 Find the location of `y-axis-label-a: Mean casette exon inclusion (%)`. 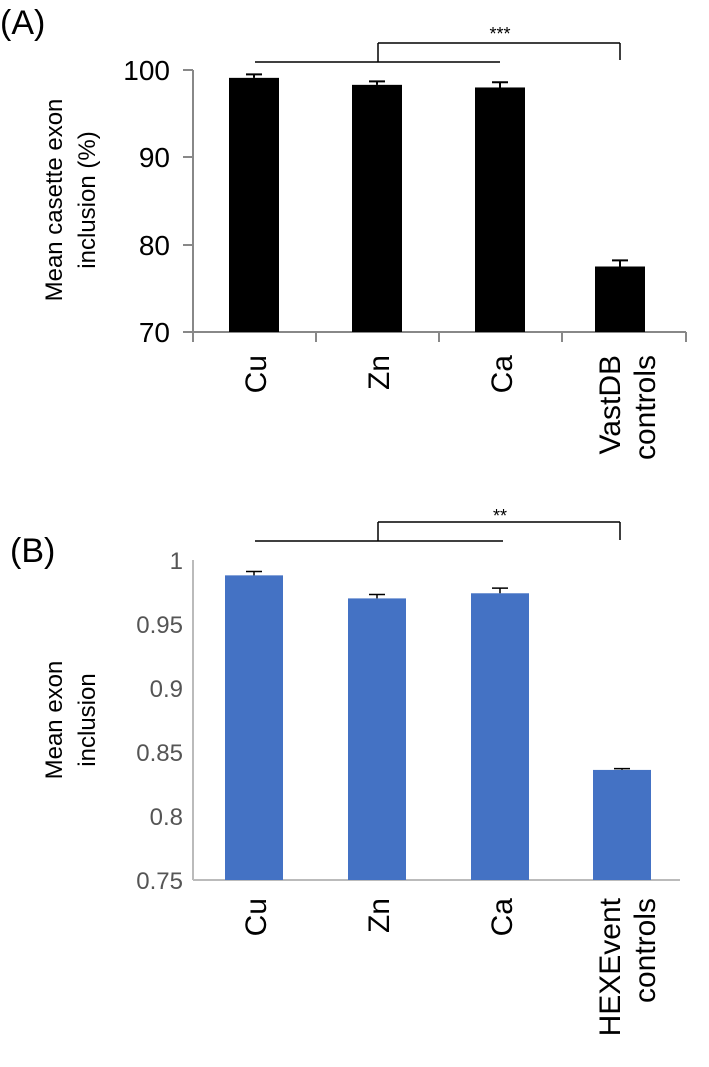

y-axis-label-a: Mean casette exon inclusion (%) is located at coordinates (71, 200).